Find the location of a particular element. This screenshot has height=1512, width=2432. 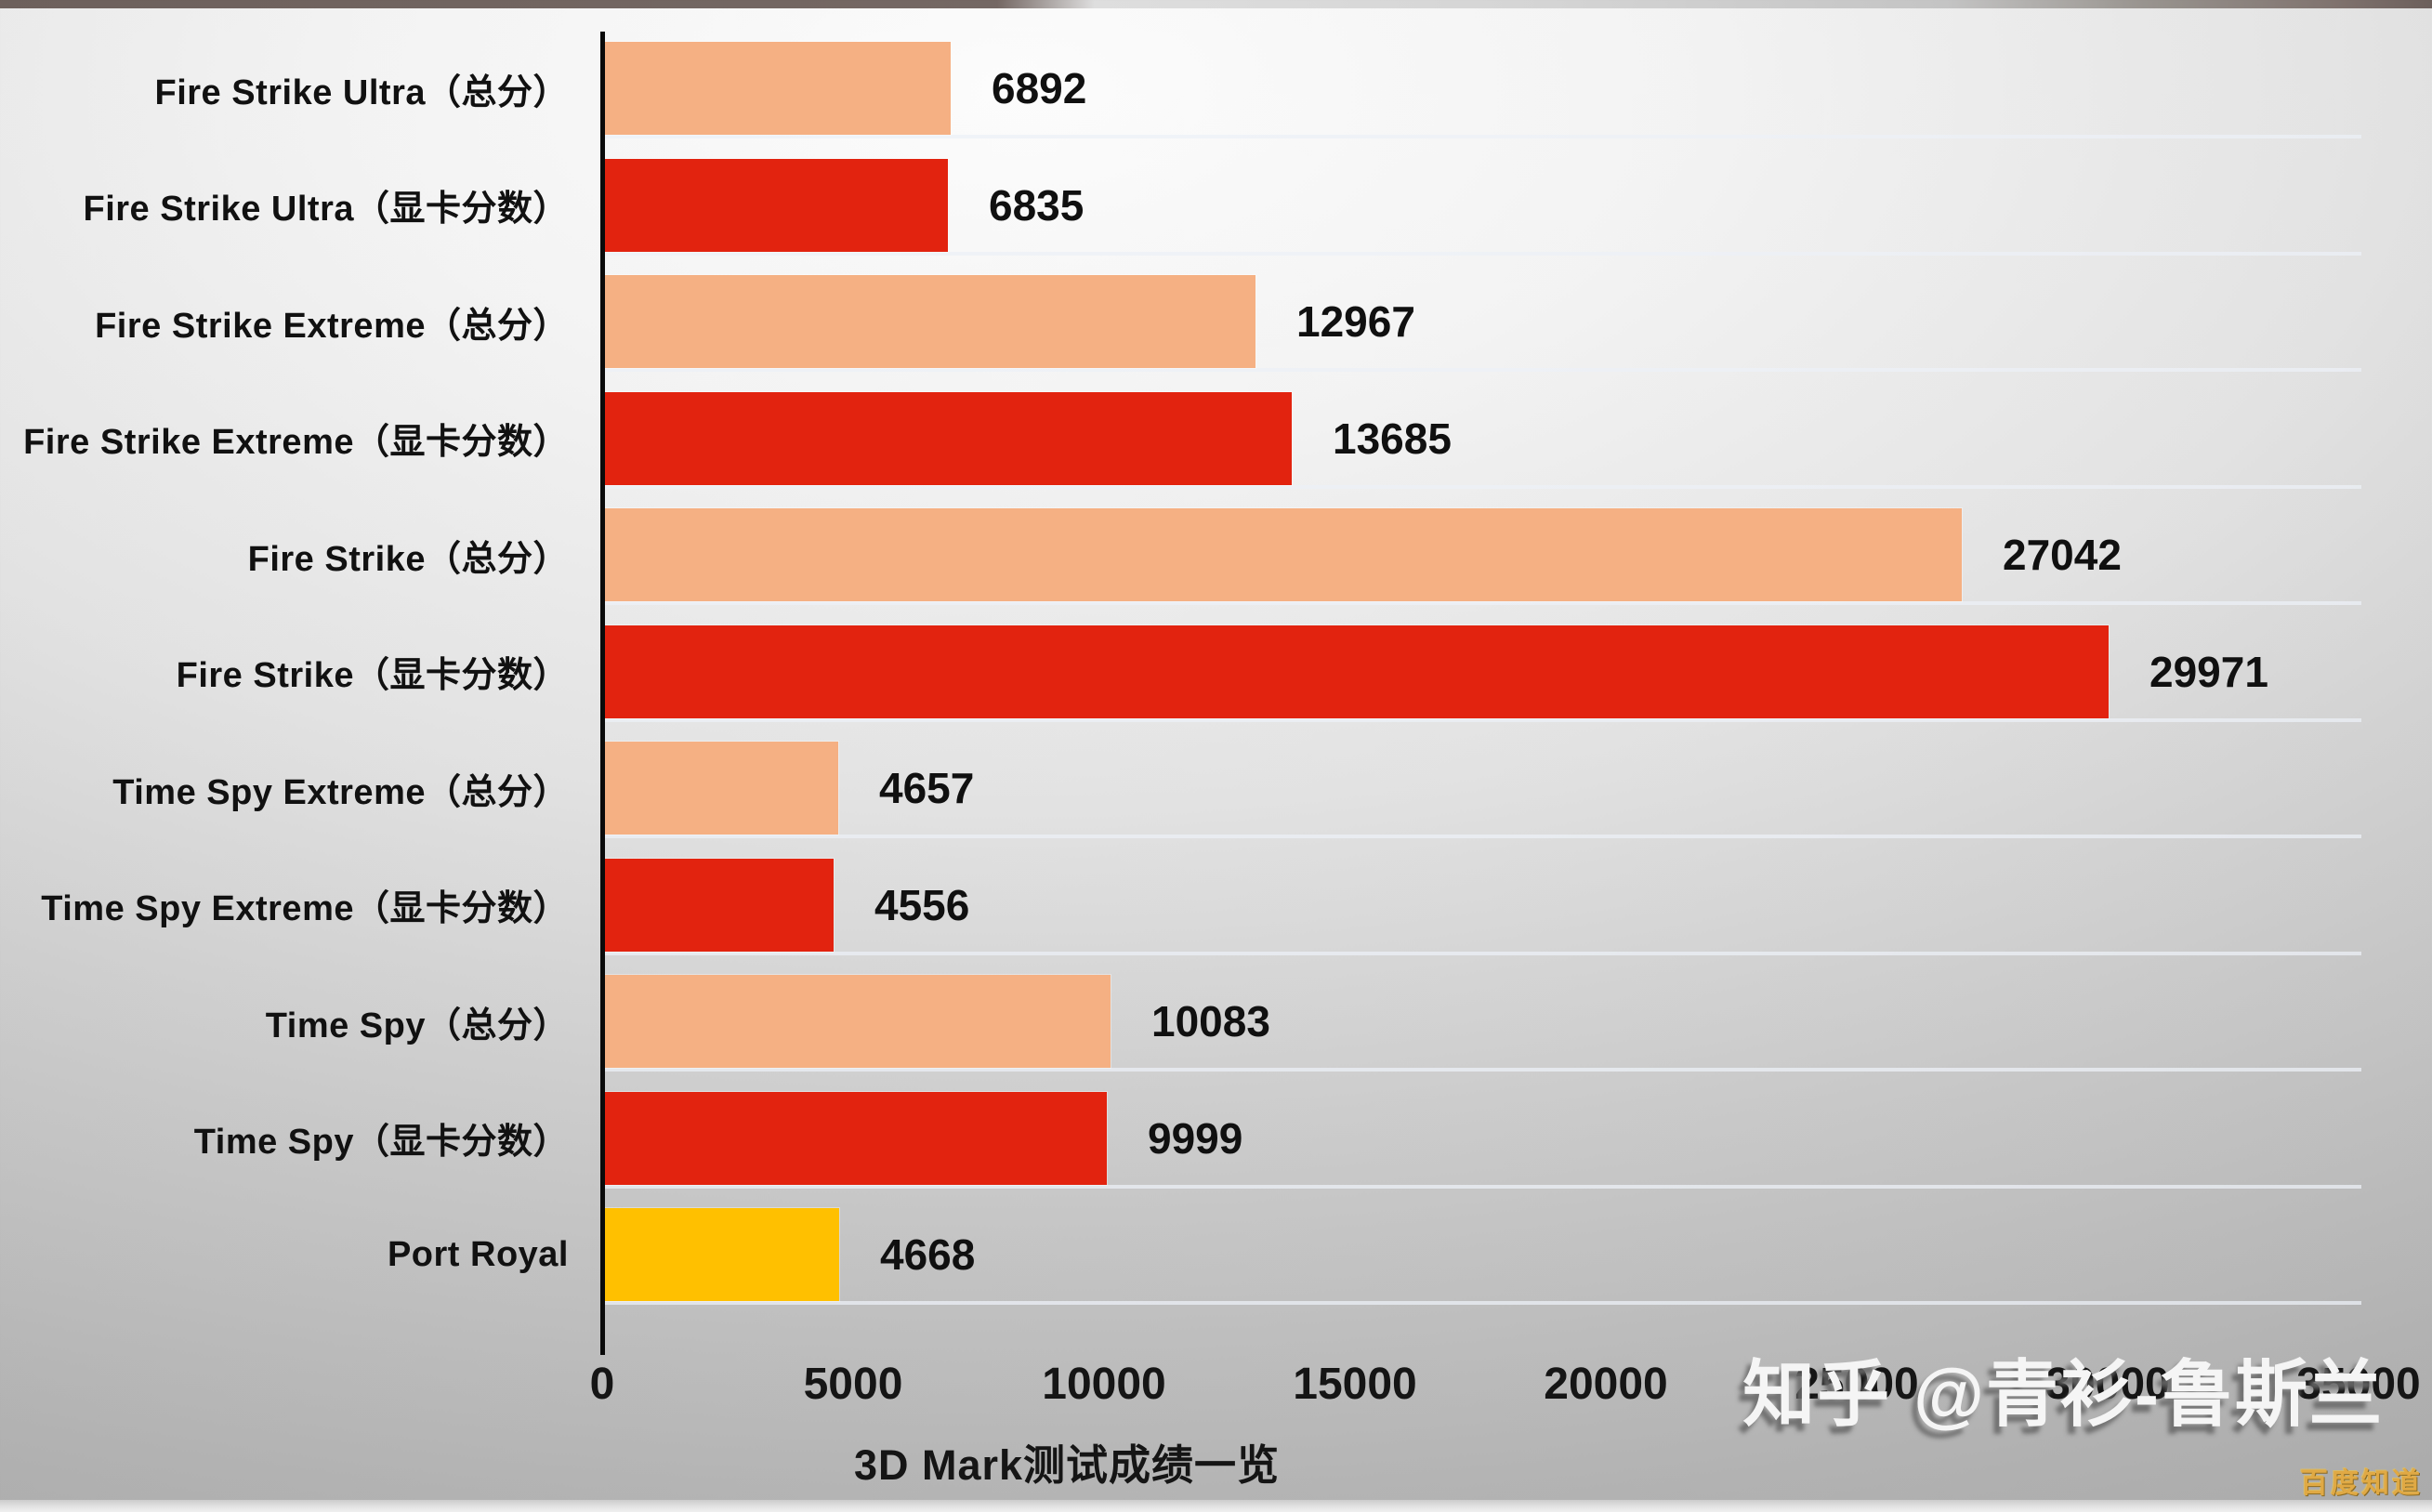

category-label: Fire Strike Ultra（显卡分数） is located at coordinates (326, 209).